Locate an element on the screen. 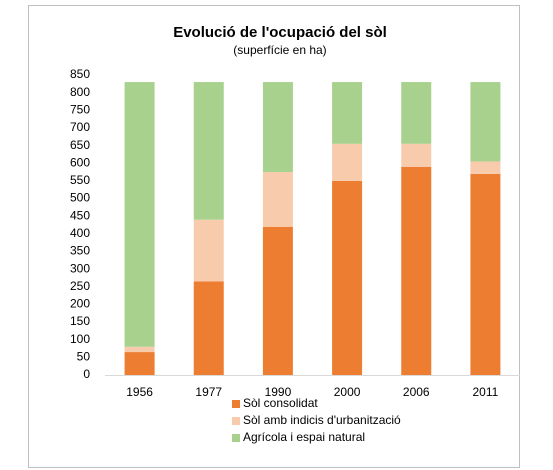  y-tick-label: 300 is located at coordinates (80, 268).